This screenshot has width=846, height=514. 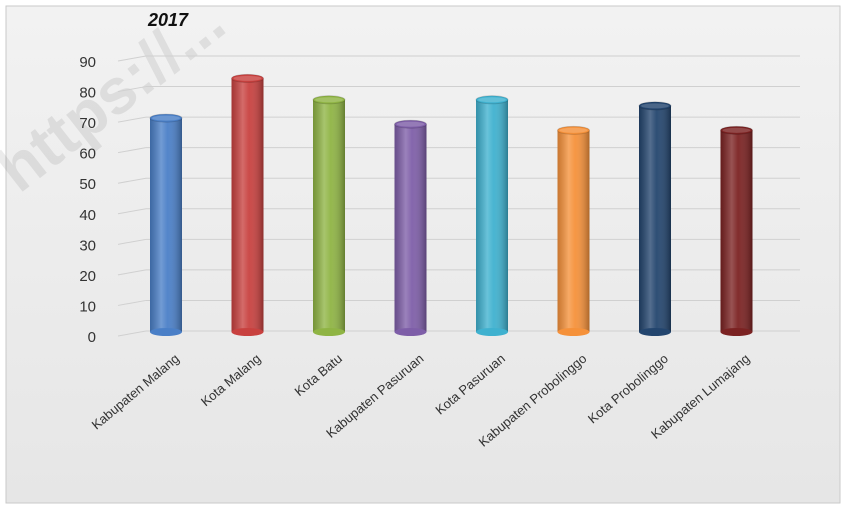 I want to click on y-tick-label: 90, so click(x=87, y=62).